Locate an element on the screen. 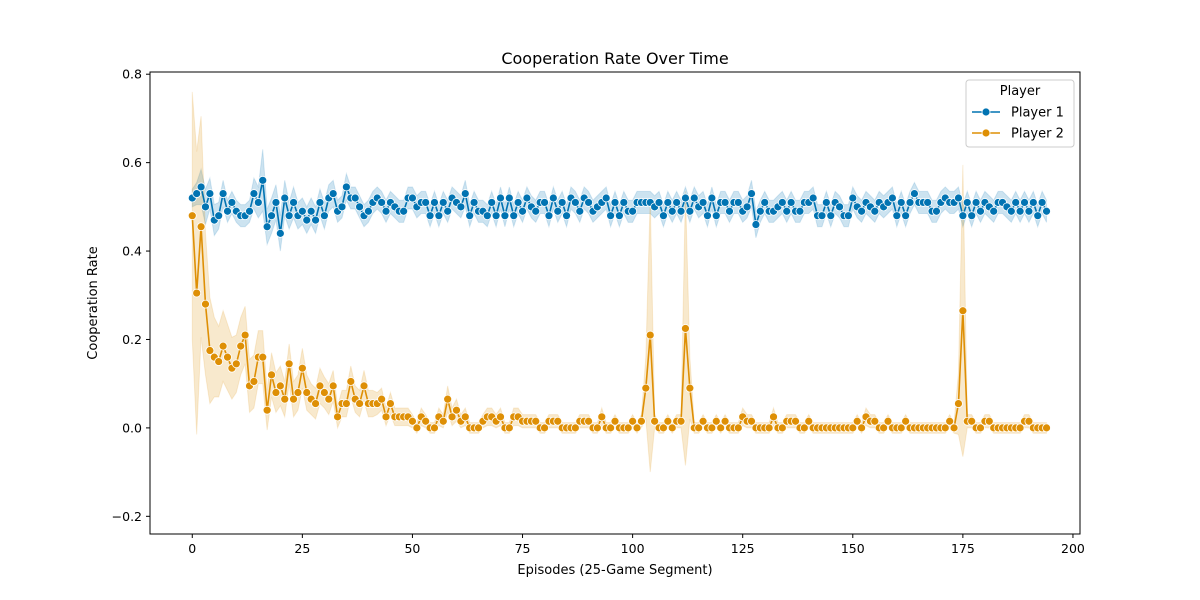 This screenshot has height=600, width=1200. chart-title: Cooperation Rate Over Time is located at coordinates (614, 58).